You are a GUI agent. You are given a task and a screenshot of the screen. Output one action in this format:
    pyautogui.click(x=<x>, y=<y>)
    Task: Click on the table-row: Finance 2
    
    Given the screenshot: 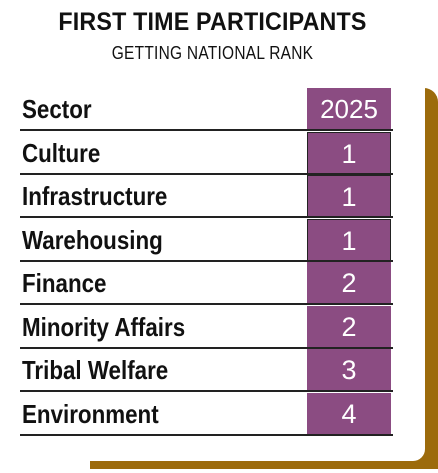 What is the action you would take?
    pyautogui.click(x=206, y=283)
    